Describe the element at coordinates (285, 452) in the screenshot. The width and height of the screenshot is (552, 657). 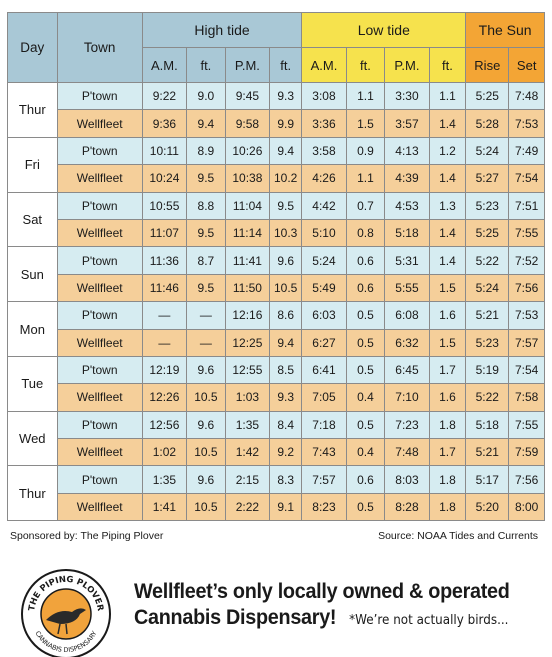
I see `cell-high-pm-ft: 9.2` at that location.